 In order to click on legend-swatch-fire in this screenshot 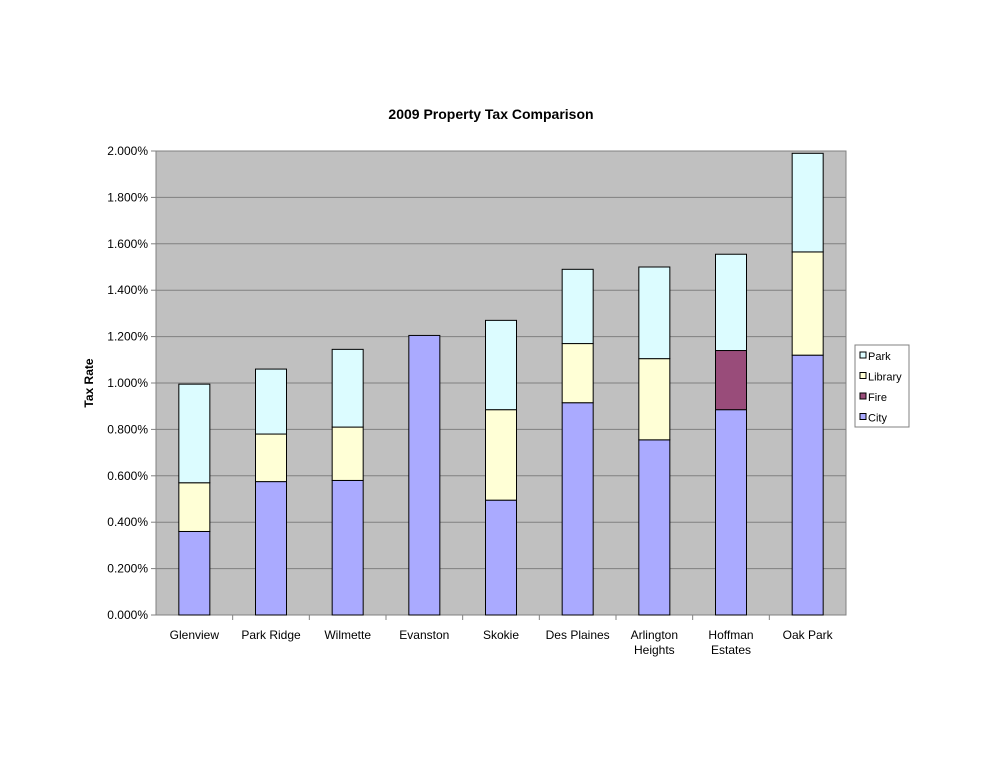, I will do `click(863, 396)`.